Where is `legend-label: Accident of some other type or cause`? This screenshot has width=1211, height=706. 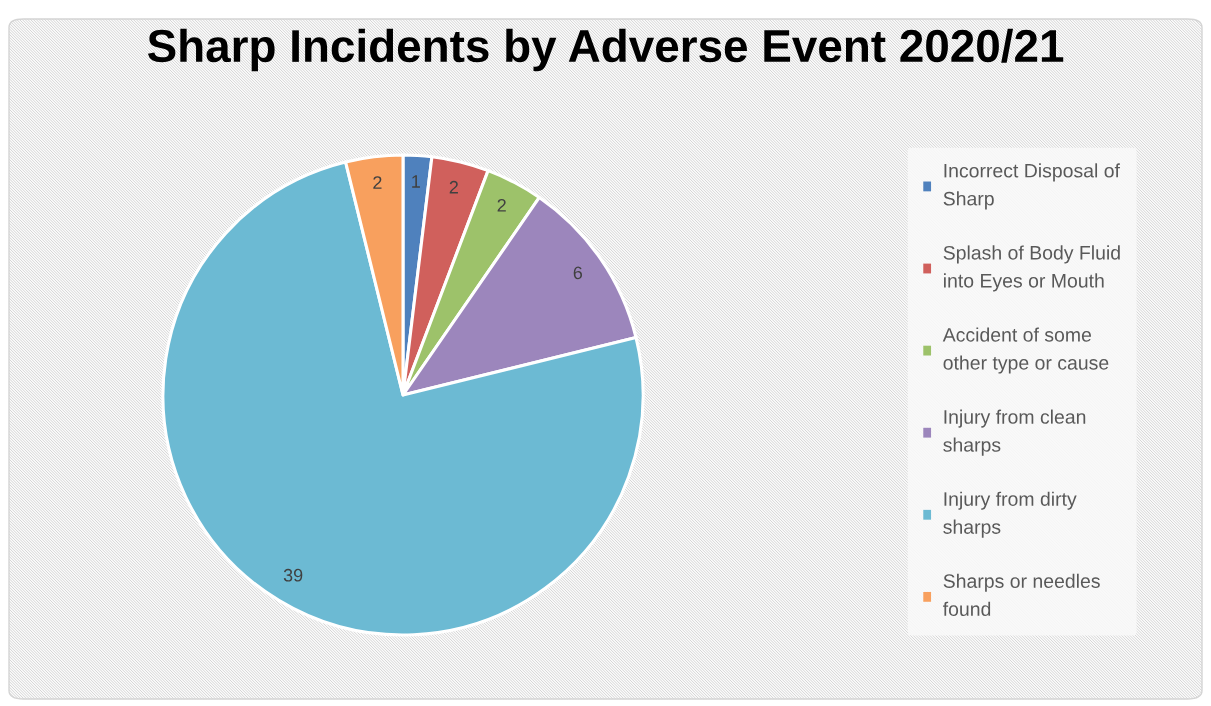
legend-label: Accident of some other type or cause is located at coordinates (1025, 350).